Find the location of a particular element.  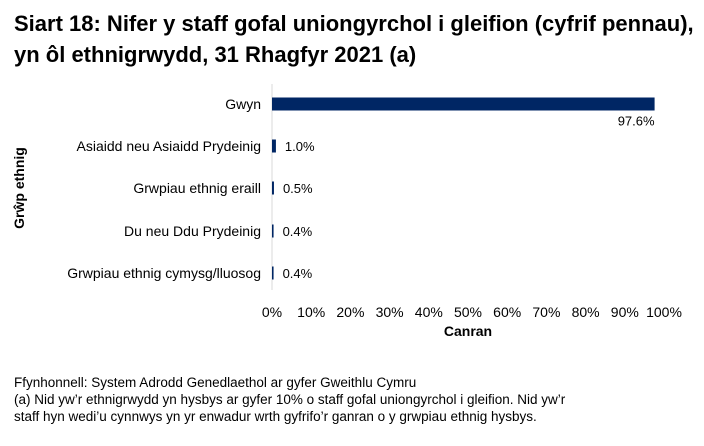

x-tick-label: 100% is located at coordinates (664, 312).